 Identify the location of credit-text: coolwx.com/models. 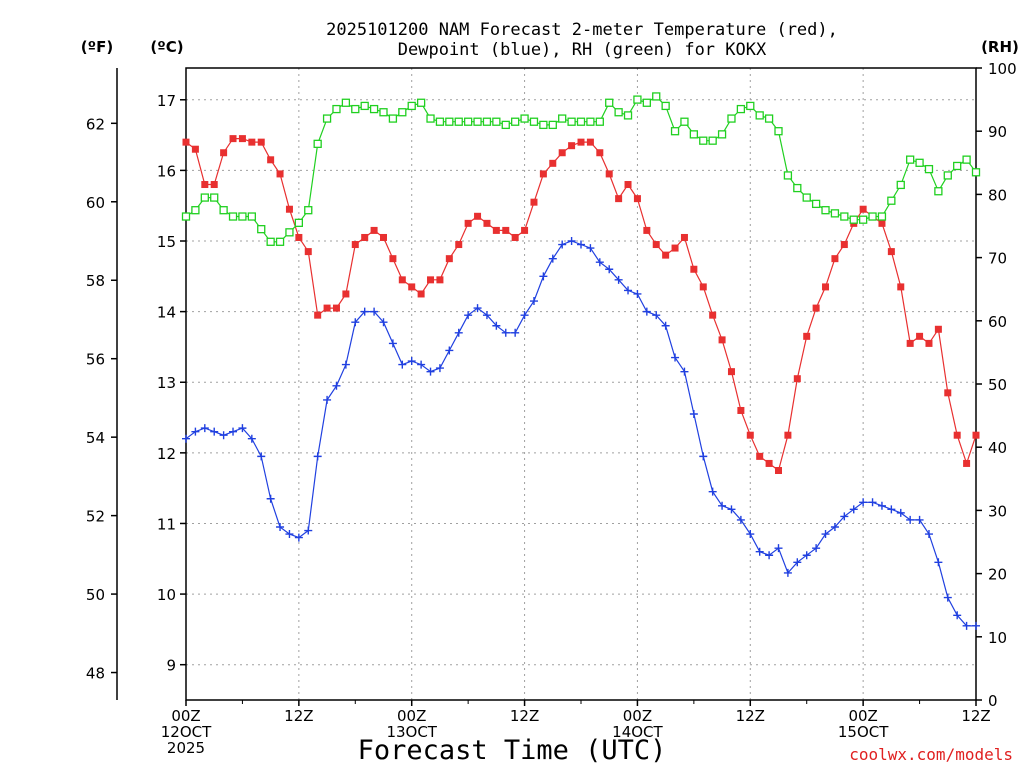
(931, 754).